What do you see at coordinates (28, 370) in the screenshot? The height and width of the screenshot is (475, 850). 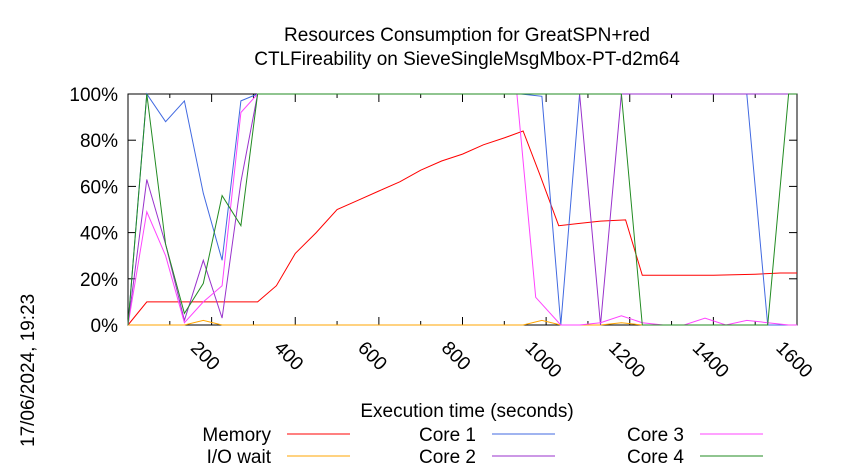 I see `timestamp-label: 17/06/2024, 19:23` at bounding box center [28, 370].